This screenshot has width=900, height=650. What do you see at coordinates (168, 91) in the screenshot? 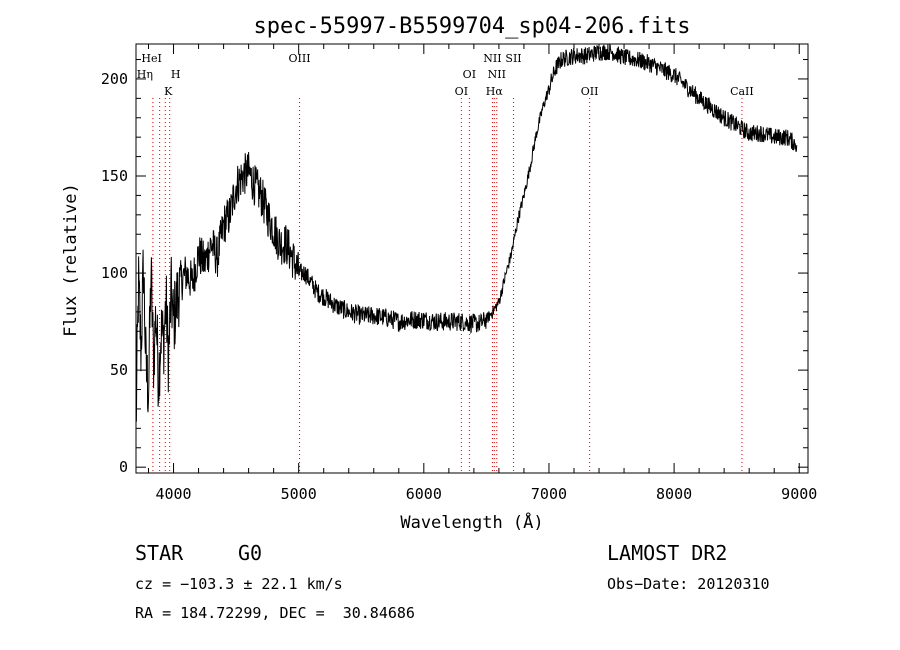
I see `spectral-line-label: K` at bounding box center [168, 91].